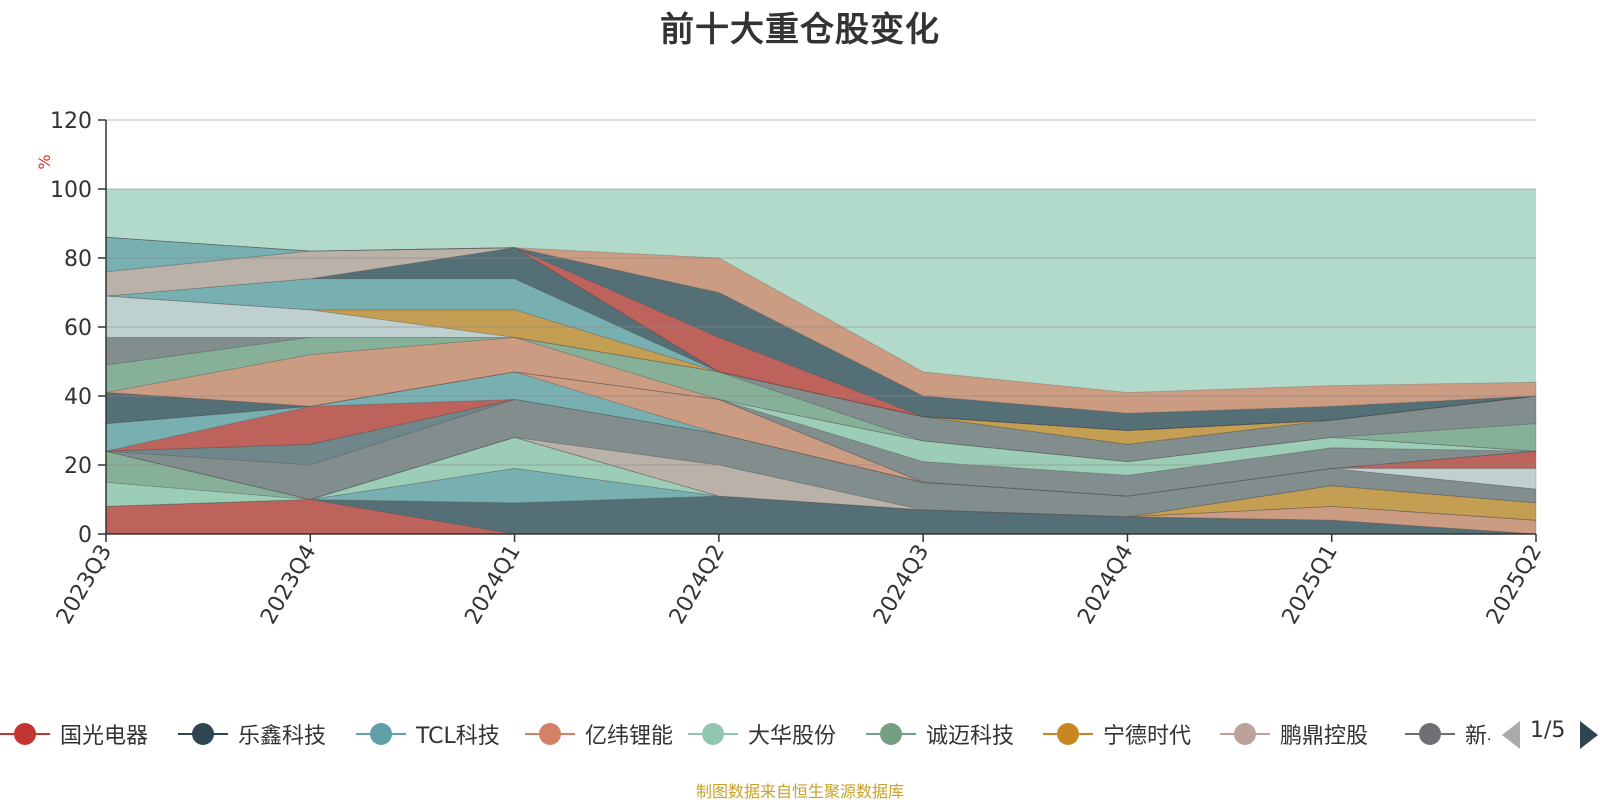 Image resolution: width=1600 pixels, height=800 pixels. What do you see at coordinates (792, 736) in the screenshot?
I see `legend-label: 大华股份` at bounding box center [792, 736].